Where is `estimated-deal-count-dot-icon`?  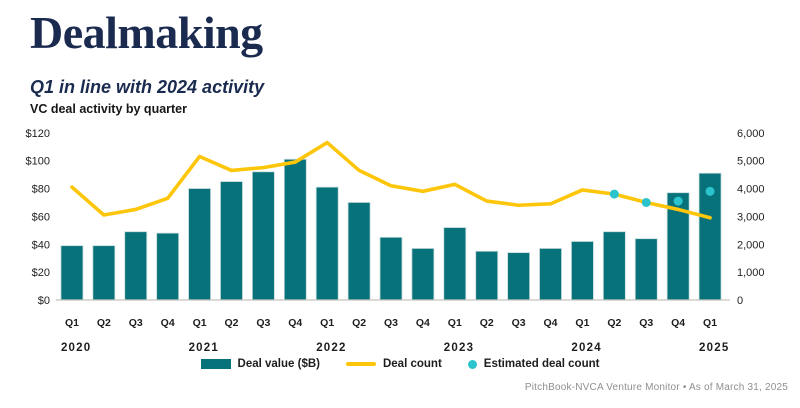
estimated-deal-count-dot-icon is located at coordinates (472, 364).